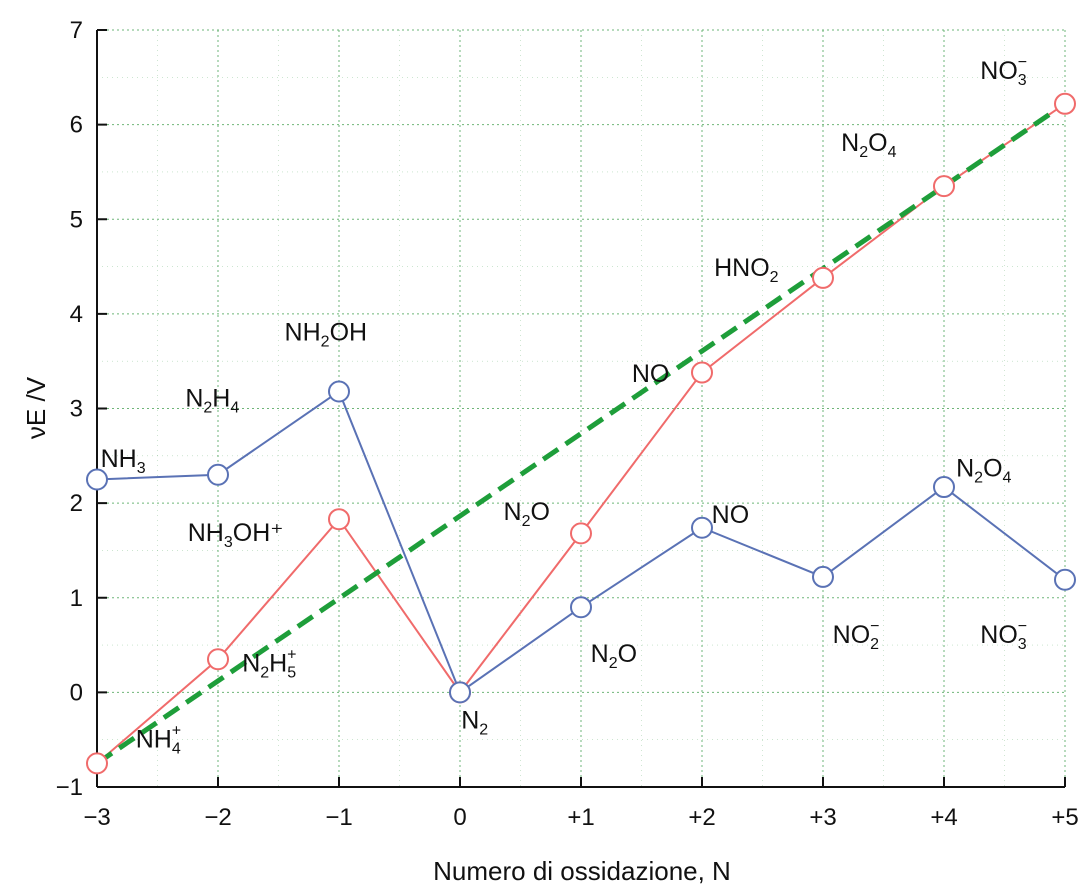  I want to click on y-tick-label: 6, so click(76, 125).